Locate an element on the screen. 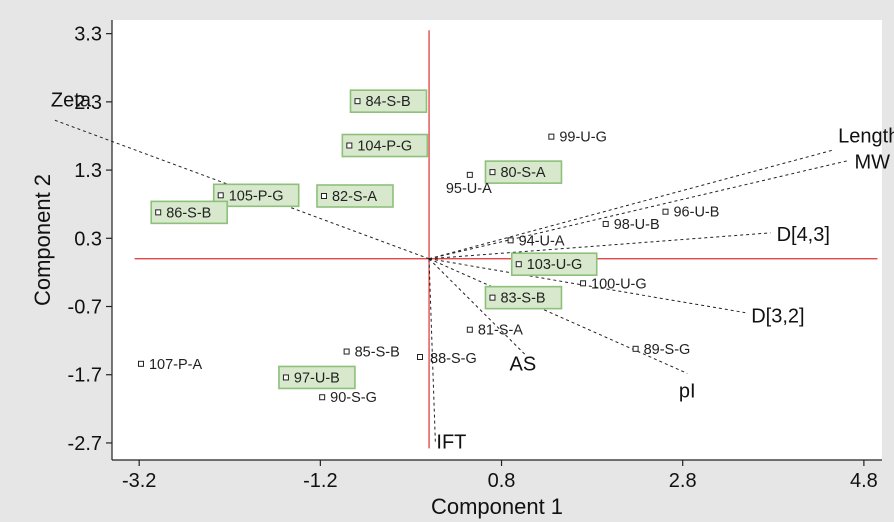 The height and width of the screenshot is (522, 894). y-tick-label: 3.3 is located at coordinates (88, 35).